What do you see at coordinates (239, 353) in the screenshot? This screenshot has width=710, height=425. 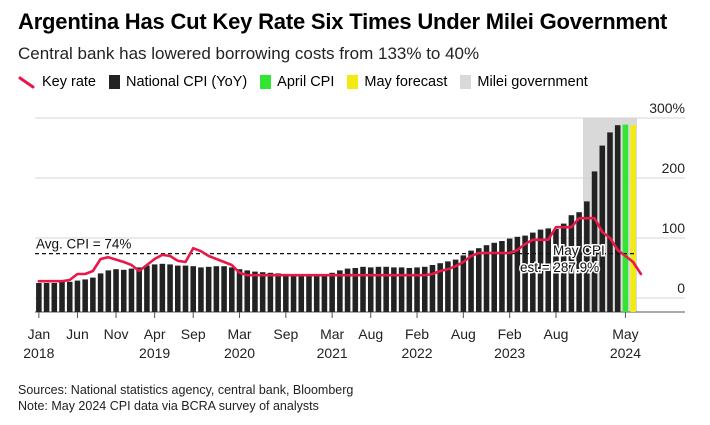 I see `x-tick-year-label: 2020` at bounding box center [239, 353].